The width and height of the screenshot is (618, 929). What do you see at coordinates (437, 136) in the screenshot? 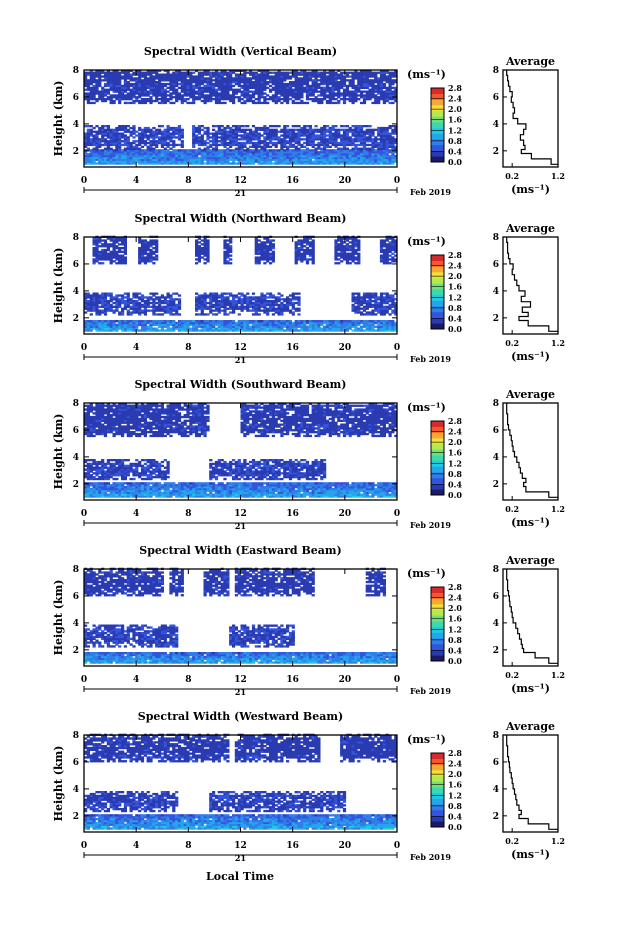
I see `colorbar-segment` at bounding box center [437, 136].